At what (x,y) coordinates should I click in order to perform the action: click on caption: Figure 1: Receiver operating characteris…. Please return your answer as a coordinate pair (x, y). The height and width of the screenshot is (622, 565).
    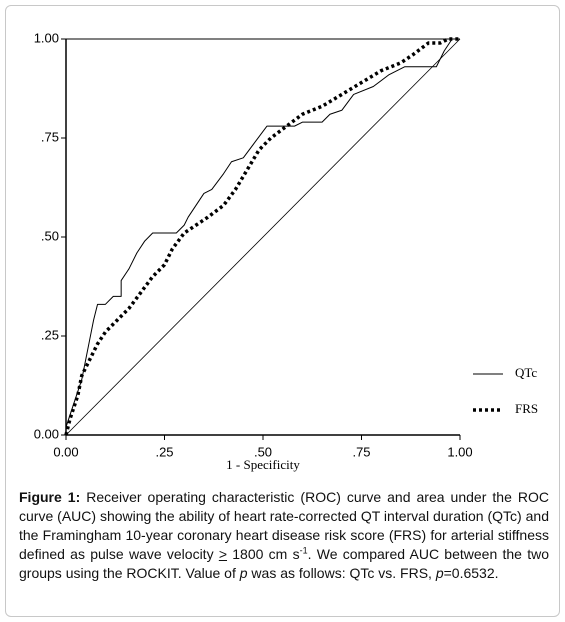
    Looking at the image, I should click on (284, 535).